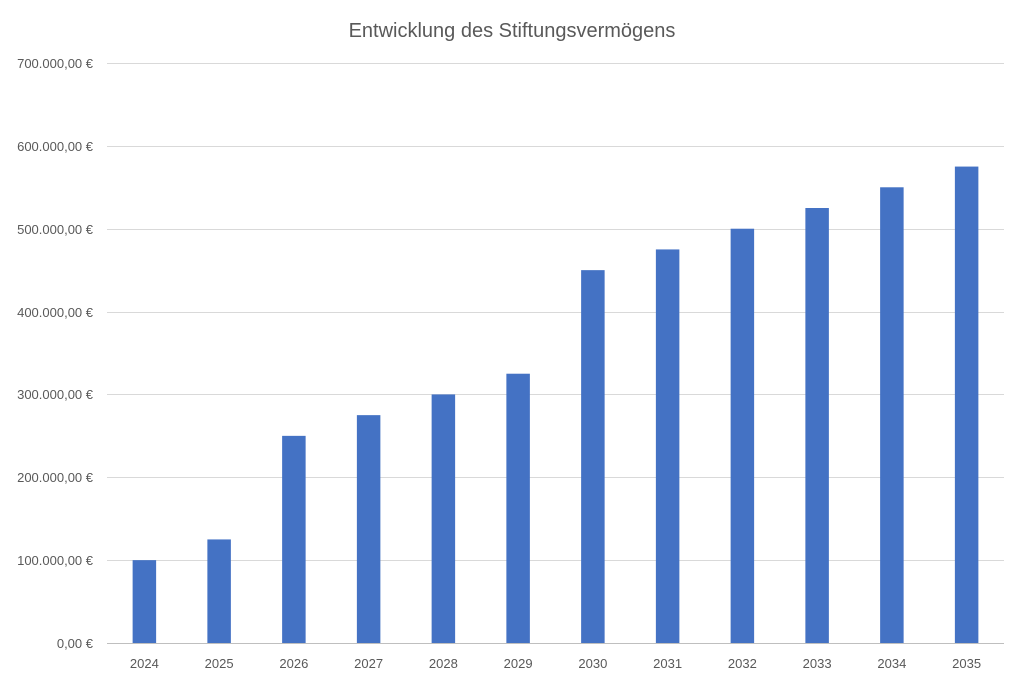  I want to click on bar-2034, so click(892, 415).